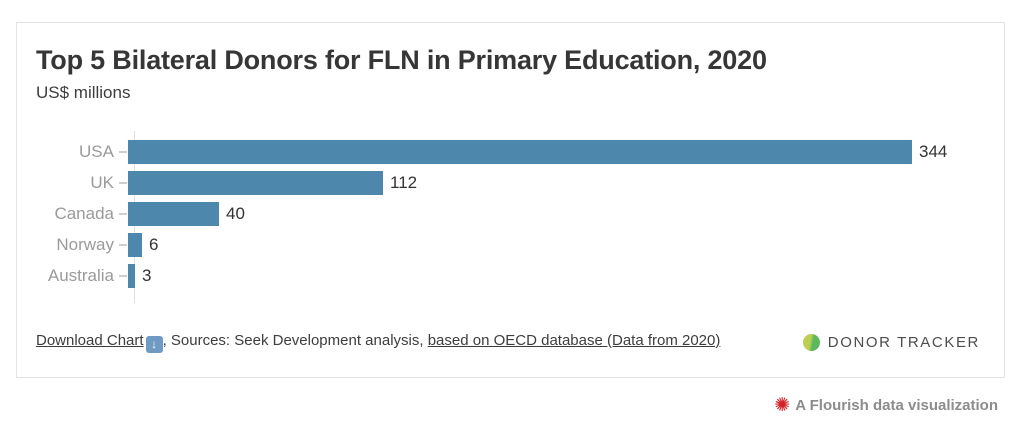  I want to click on bar-area: 344, so click(555, 151).